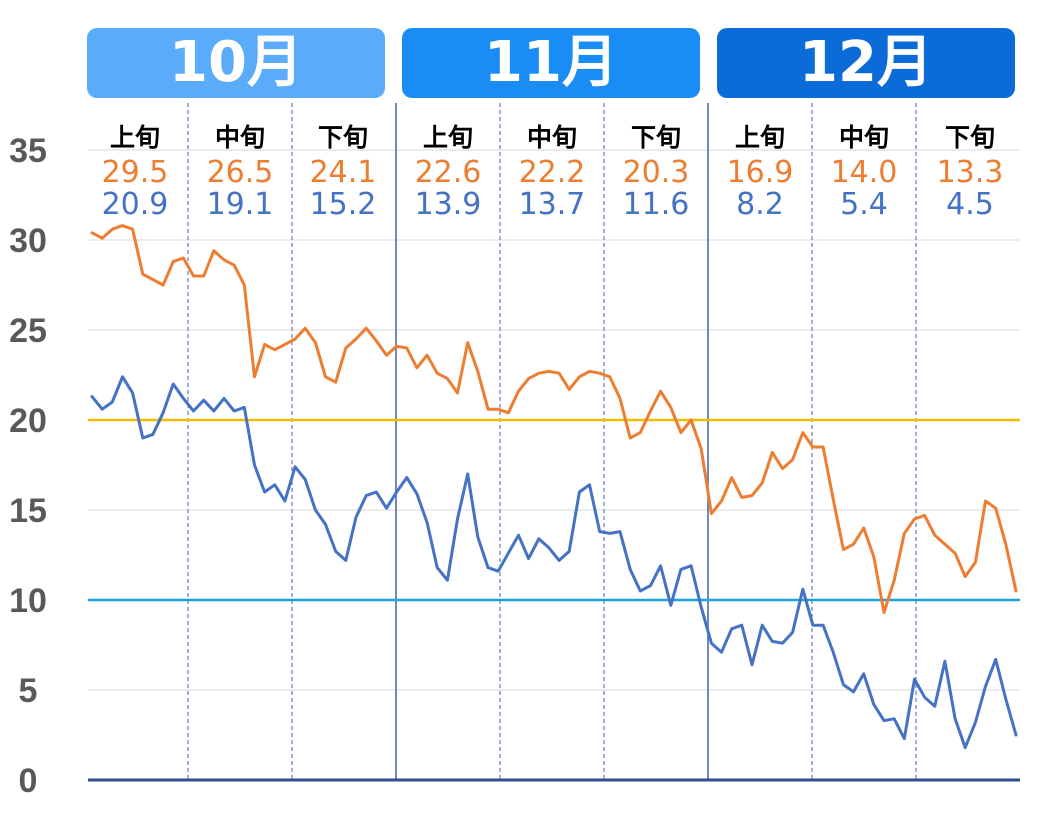 The image size is (1060, 824). I want to click on period-high-average: 26.5, so click(240, 172).